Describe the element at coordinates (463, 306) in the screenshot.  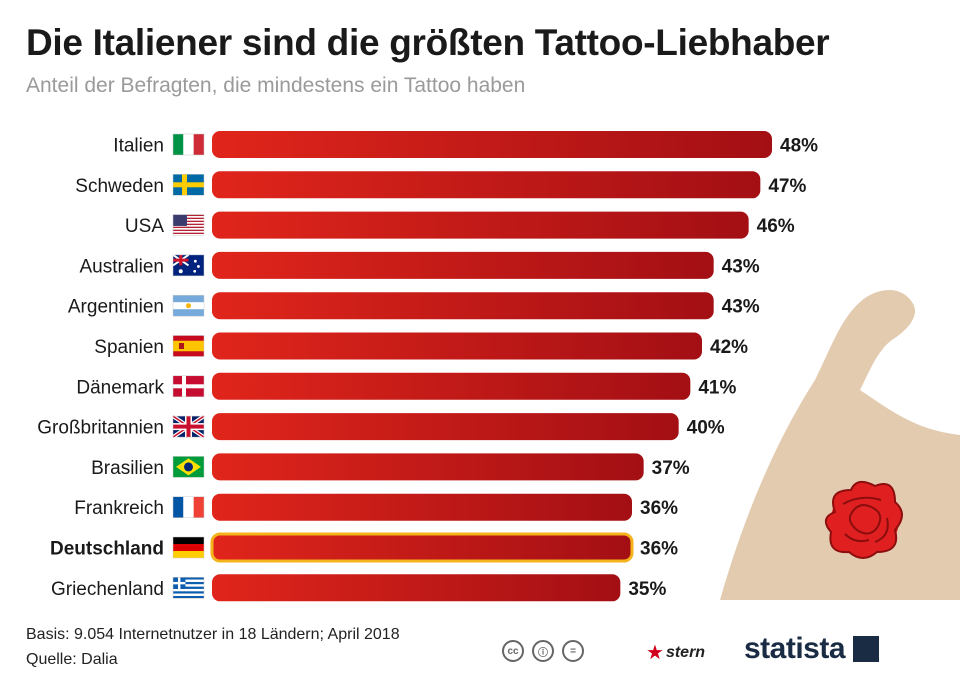
I see `bar-argentinien` at that location.